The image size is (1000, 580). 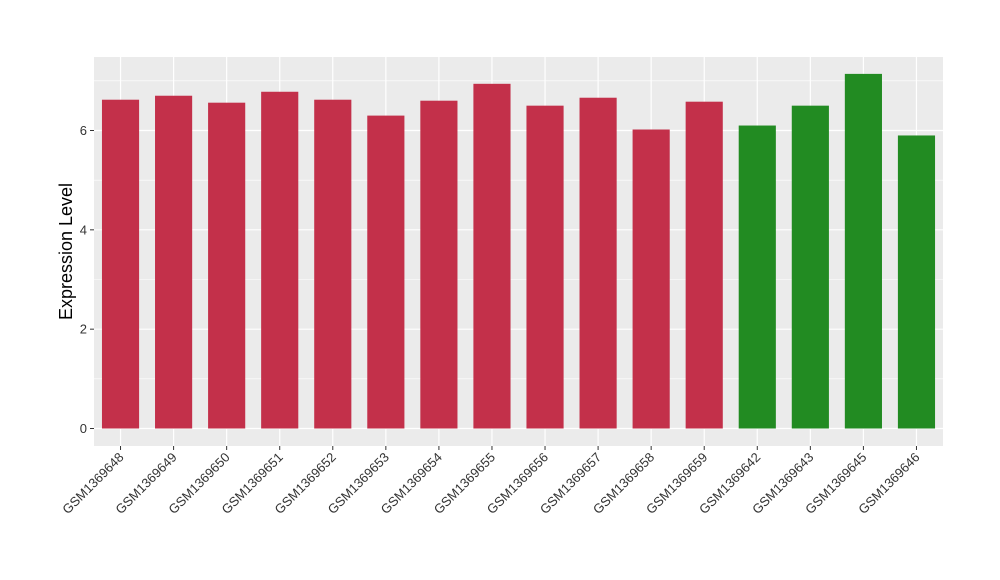 I want to click on bar-GSM1369645, so click(x=863, y=251).